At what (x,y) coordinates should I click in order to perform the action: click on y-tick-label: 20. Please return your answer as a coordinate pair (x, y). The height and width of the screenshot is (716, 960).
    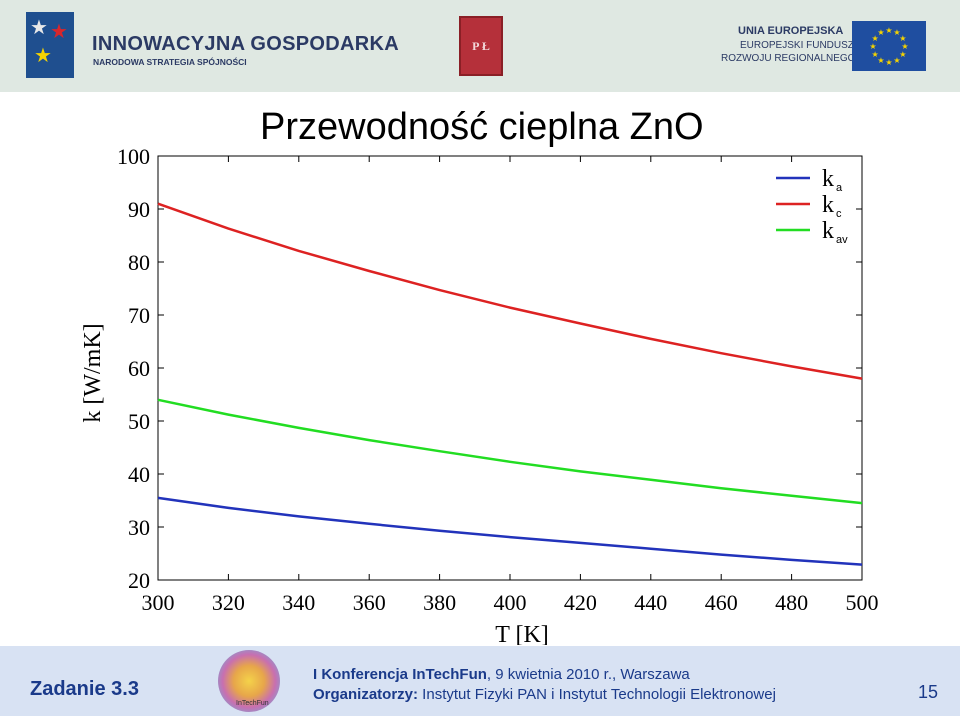
    Looking at the image, I should click on (139, 580).